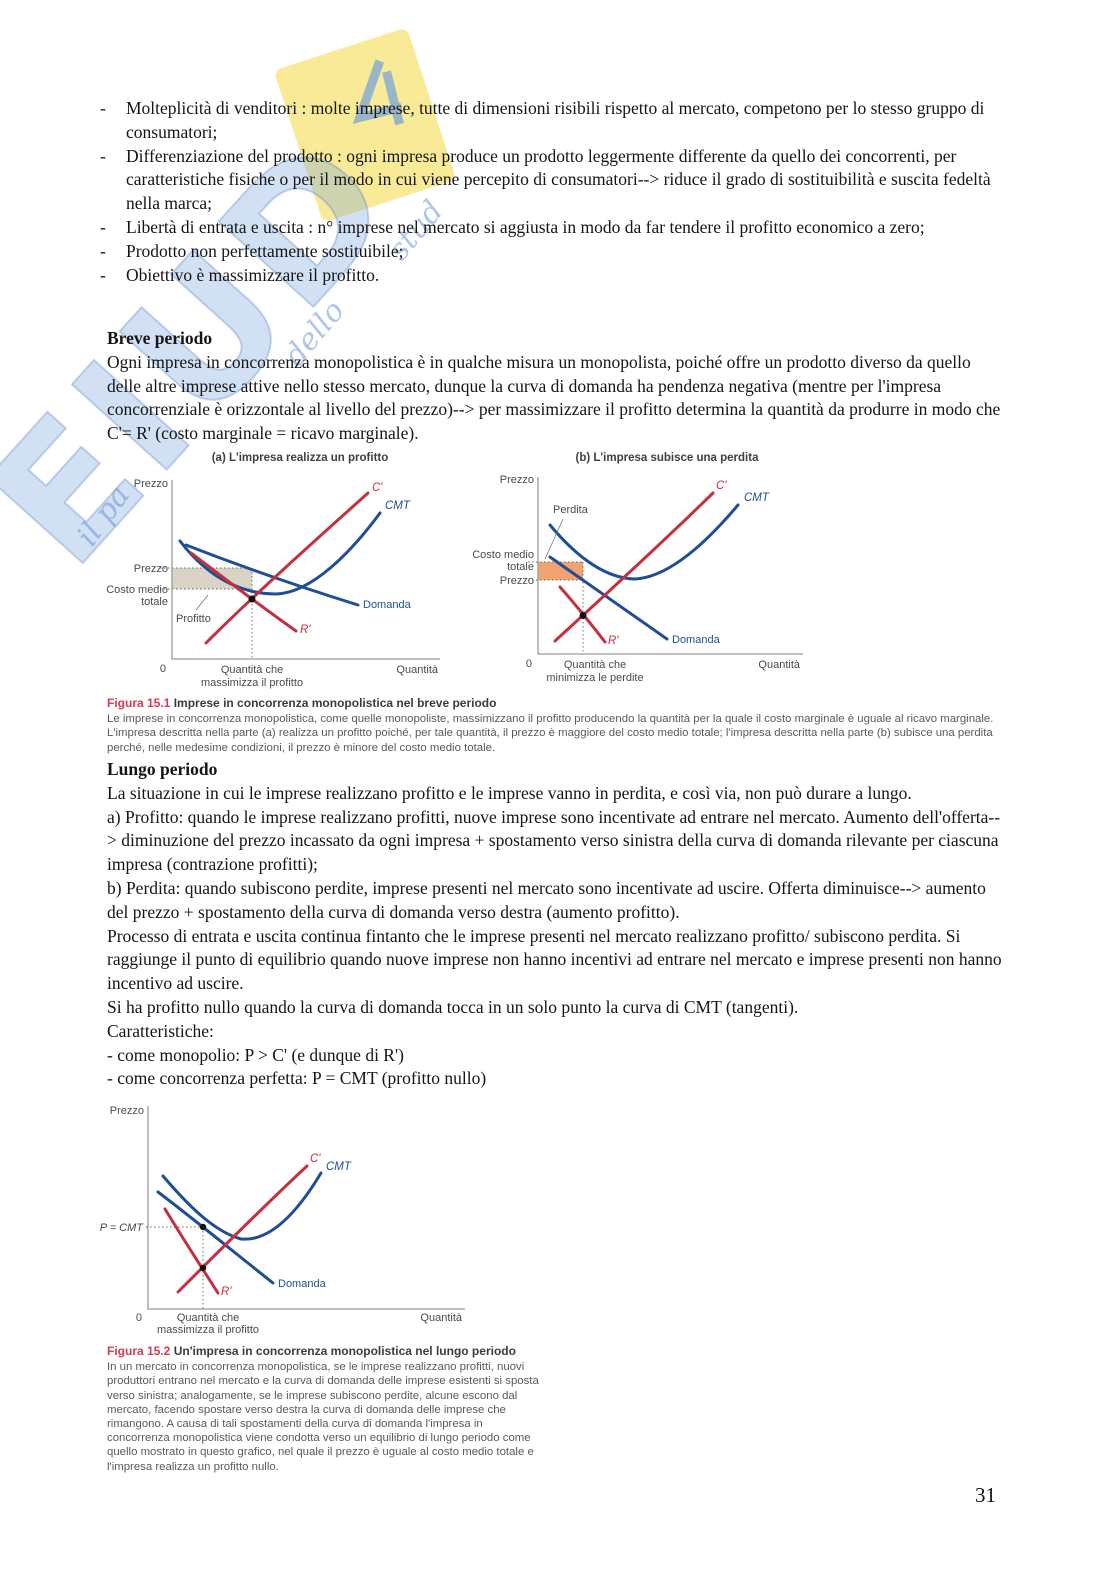  I want to click on loss-area-label: Perdita, so click(571, 510).